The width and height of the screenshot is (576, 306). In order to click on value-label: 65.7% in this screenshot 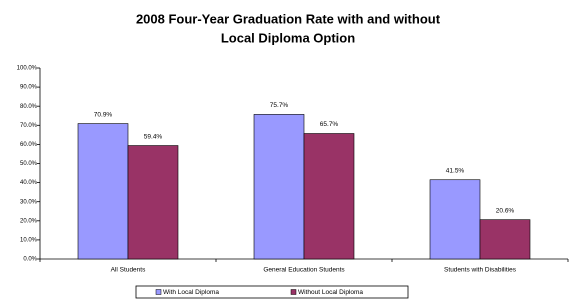, I will do `click(329, 124)`.